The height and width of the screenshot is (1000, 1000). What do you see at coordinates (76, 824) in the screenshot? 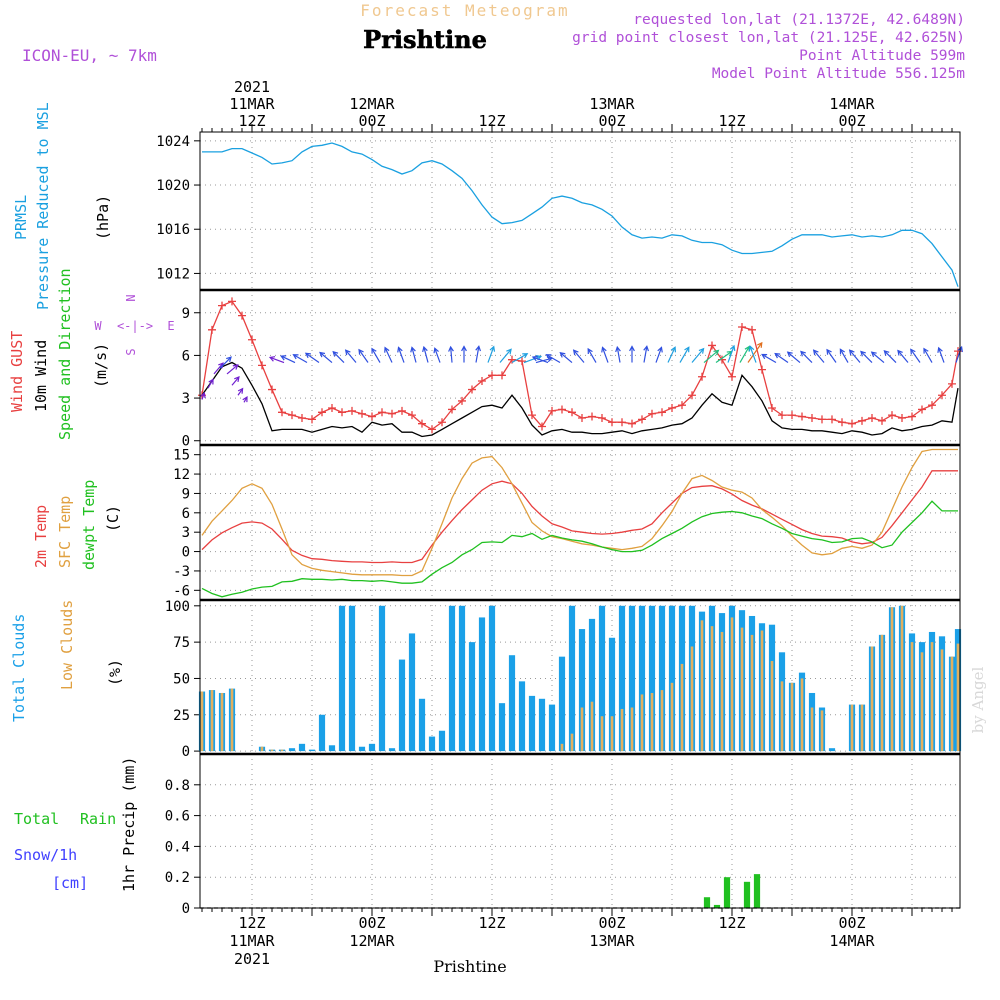
I see `precip-panel-labels: Total Rain Snow/1h [cm] 1hr Precip (mm)` at bounding box center [76, 824].